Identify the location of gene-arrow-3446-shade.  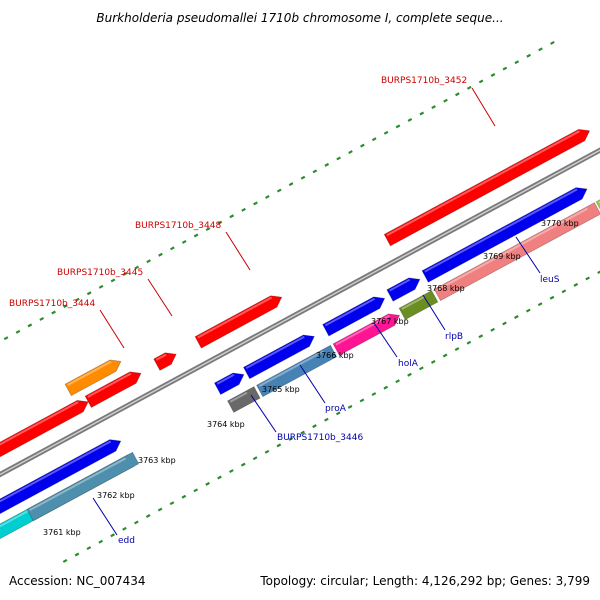
(238, 397).